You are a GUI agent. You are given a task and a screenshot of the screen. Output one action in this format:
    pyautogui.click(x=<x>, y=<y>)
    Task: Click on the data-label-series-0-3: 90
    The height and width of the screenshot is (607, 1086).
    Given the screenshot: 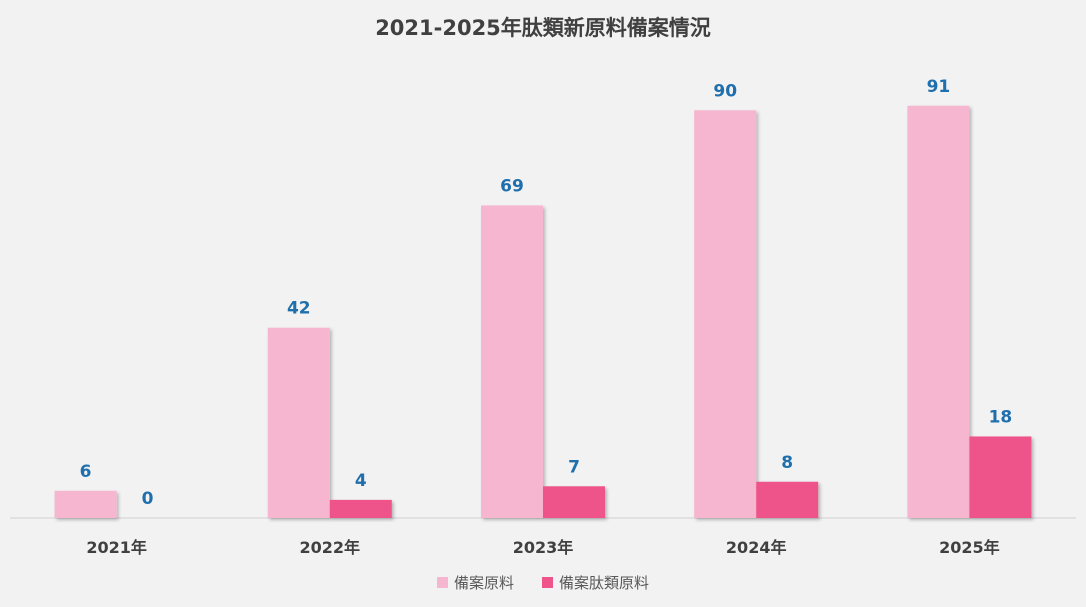 What is the action you would take?
    pyautogui.click(x=725, y=91)
    